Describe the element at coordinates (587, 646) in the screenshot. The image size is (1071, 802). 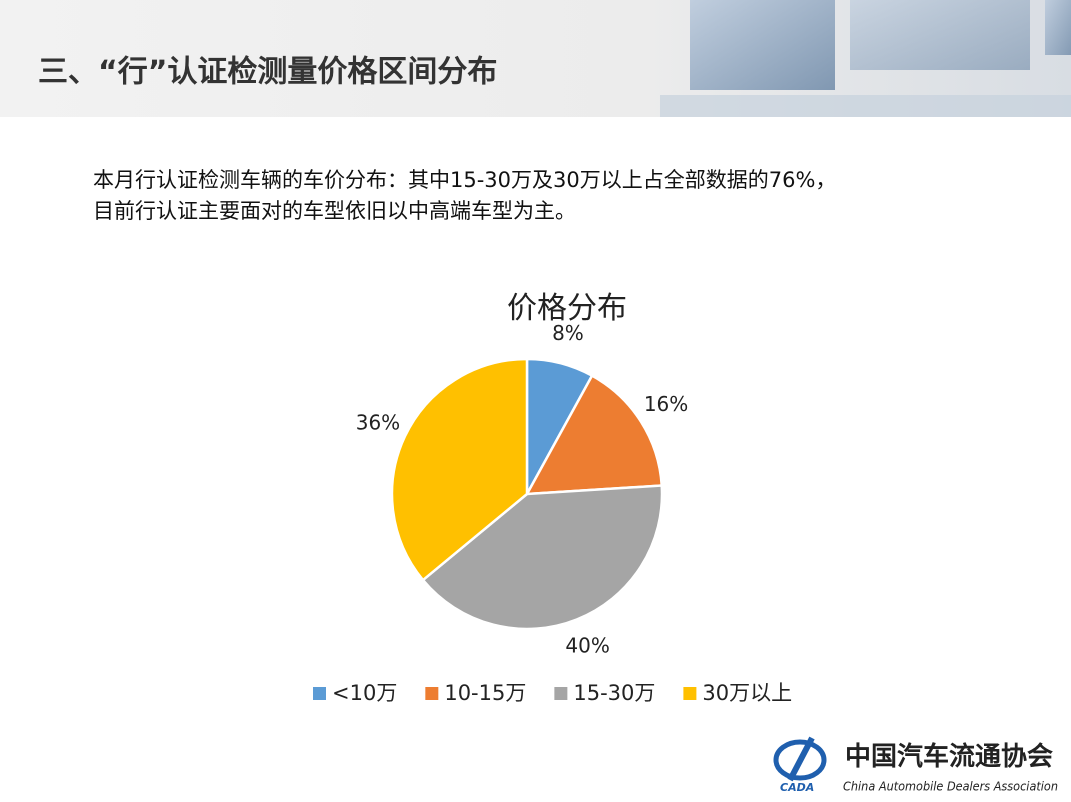
I see `data-label: 40%` at that location.